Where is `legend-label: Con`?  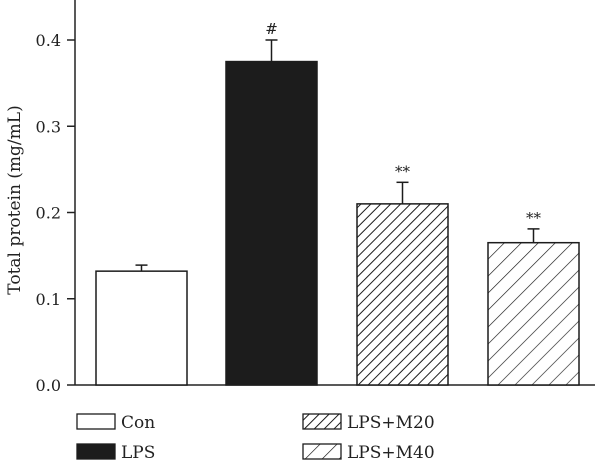
legend-label: Con is located at coordinates (138, 423).